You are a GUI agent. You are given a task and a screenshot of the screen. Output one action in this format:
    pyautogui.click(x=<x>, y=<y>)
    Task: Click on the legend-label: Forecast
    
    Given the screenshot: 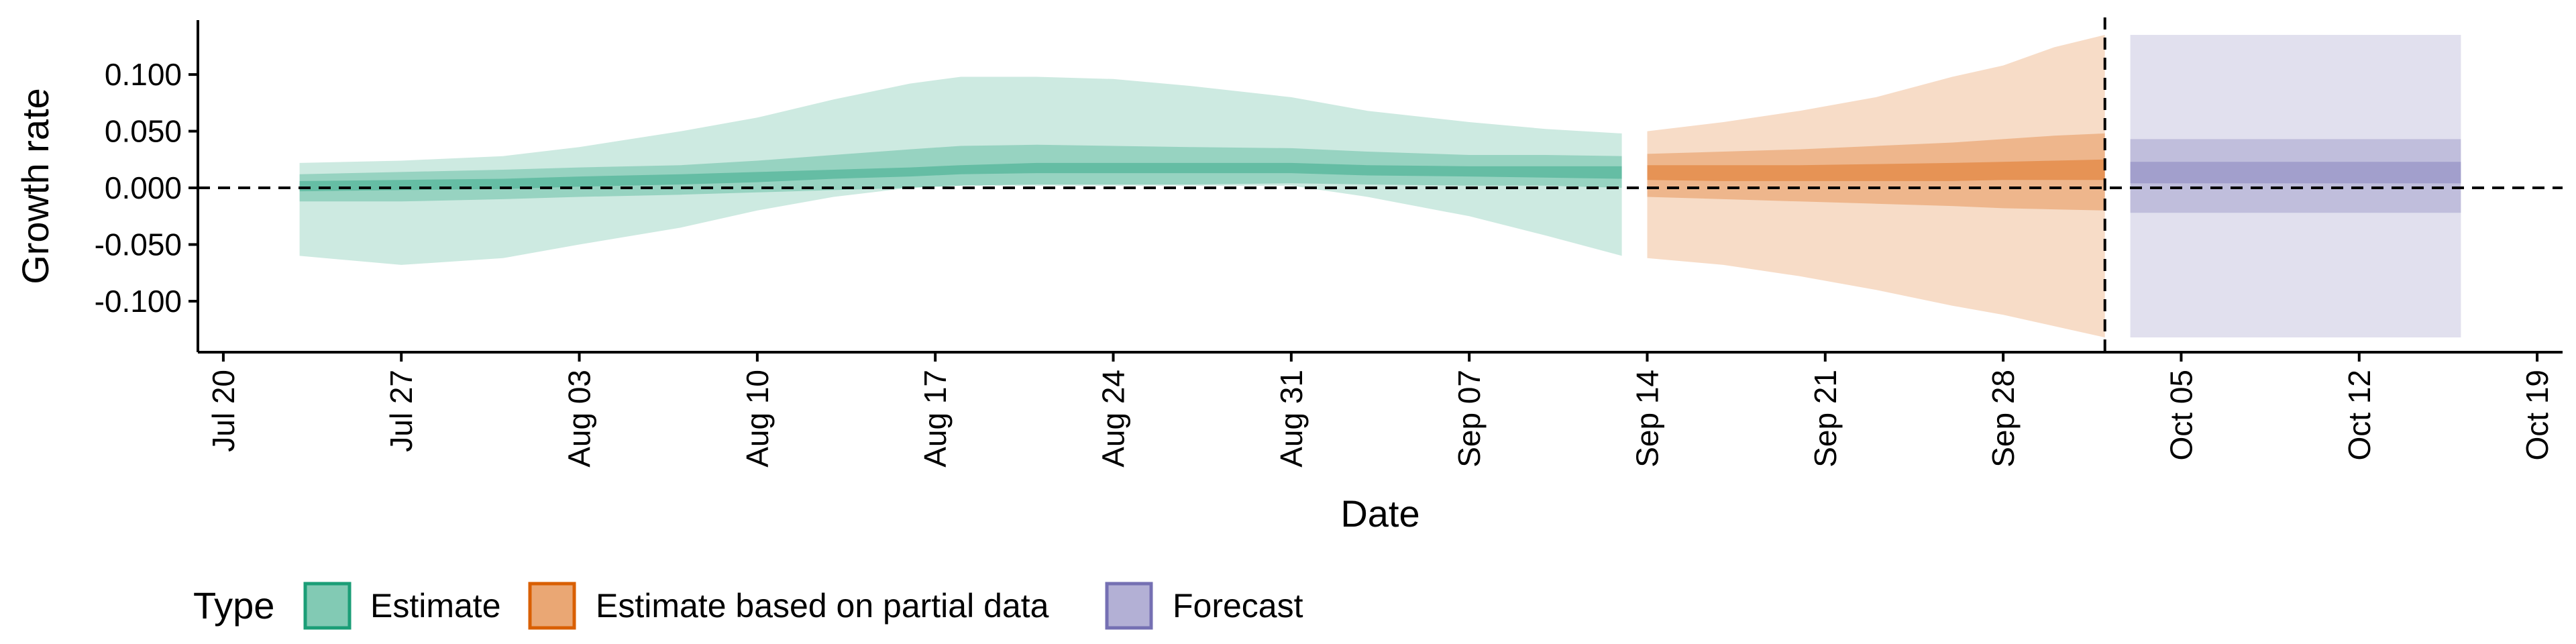 What is the action you would take?
    pyautogui.click(x=1238, y=606)
    